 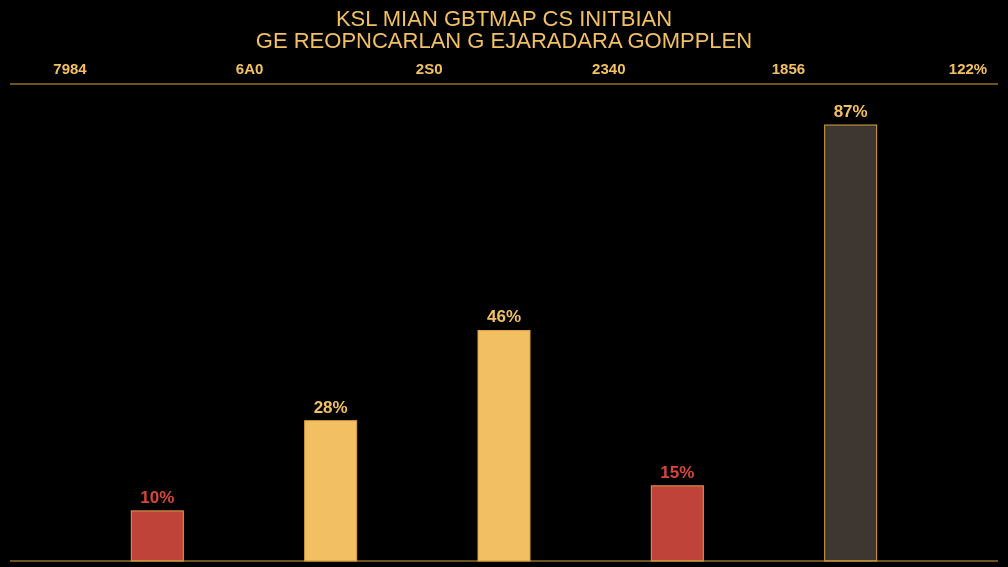 I want to click on text: 6A0, so click(x=249, y=68).